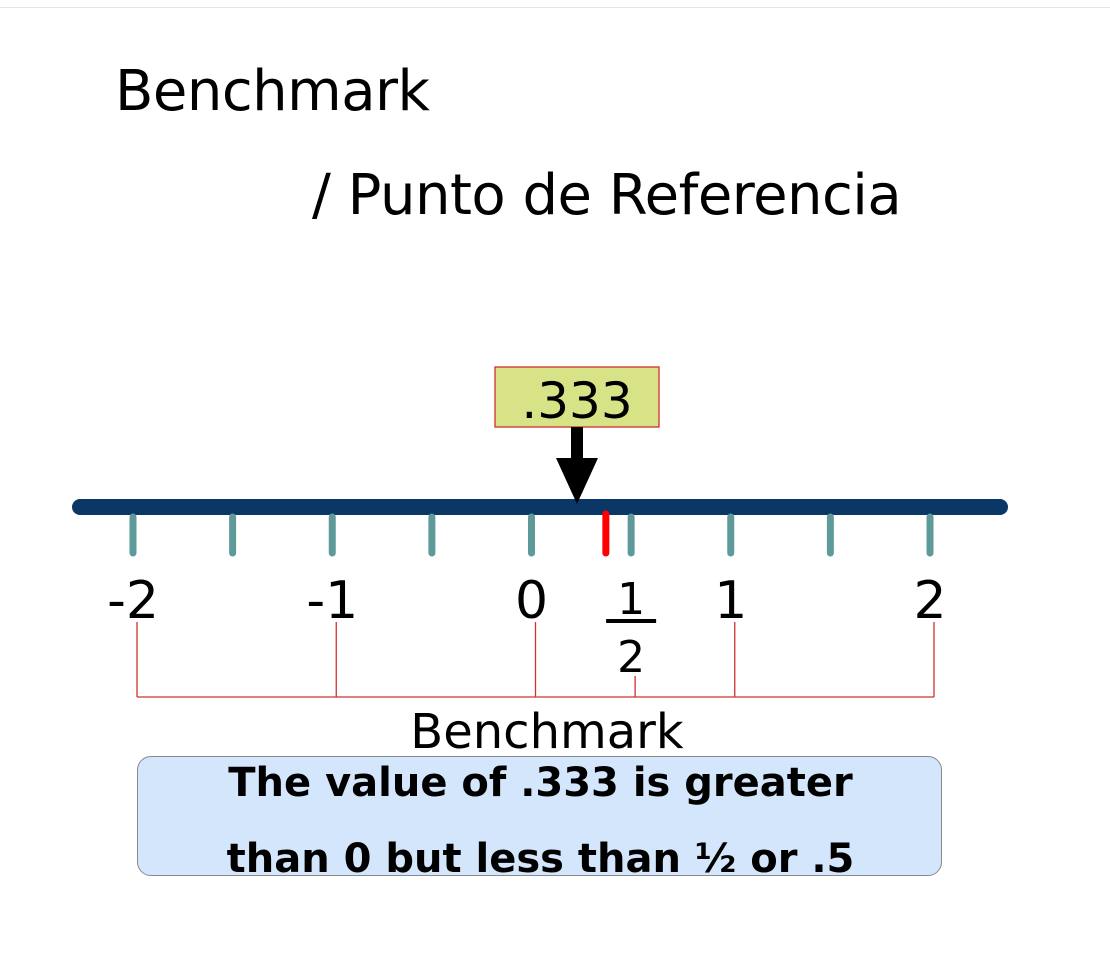 This screenshot has width=1110, height=972. I want to click on benchmark-bracket, so click(535, 660).